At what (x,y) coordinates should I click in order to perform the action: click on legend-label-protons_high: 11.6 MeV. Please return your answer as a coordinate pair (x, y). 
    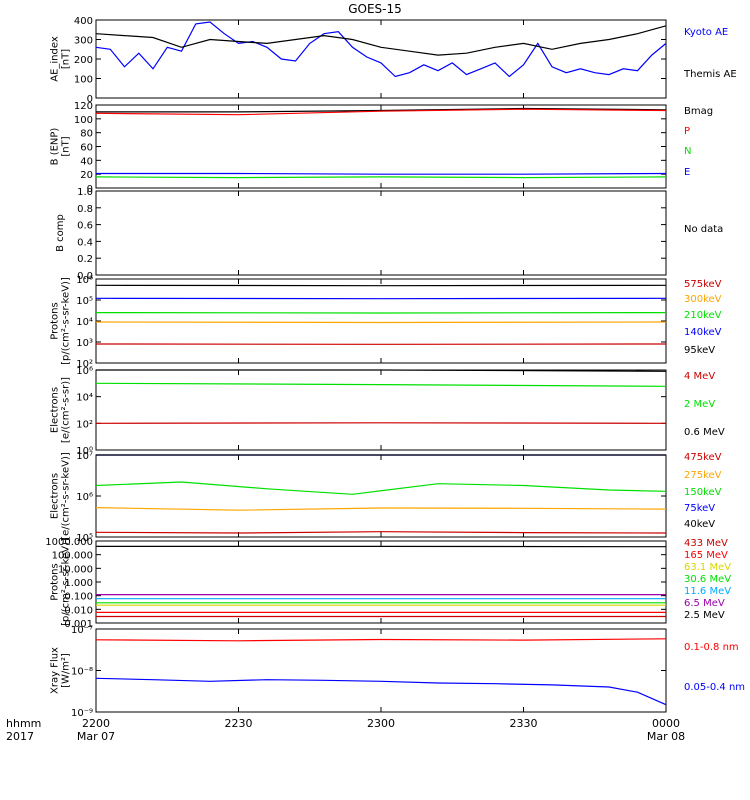
    Looking at the image, I should click on (707, 591).